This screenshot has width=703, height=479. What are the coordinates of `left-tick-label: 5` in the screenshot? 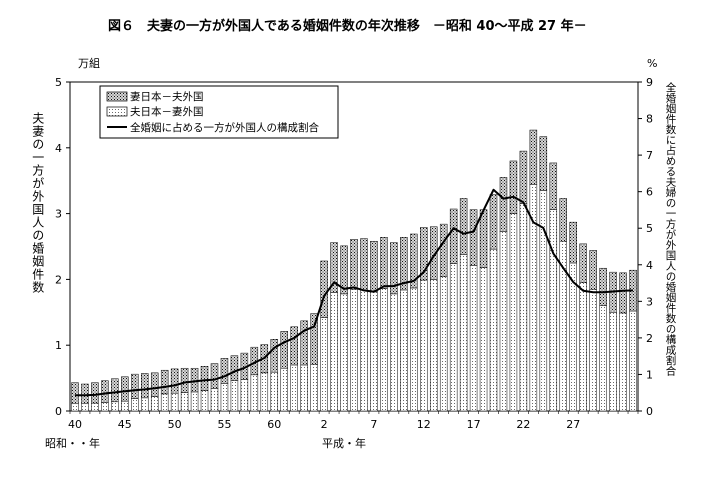 It's located at (58, 82).